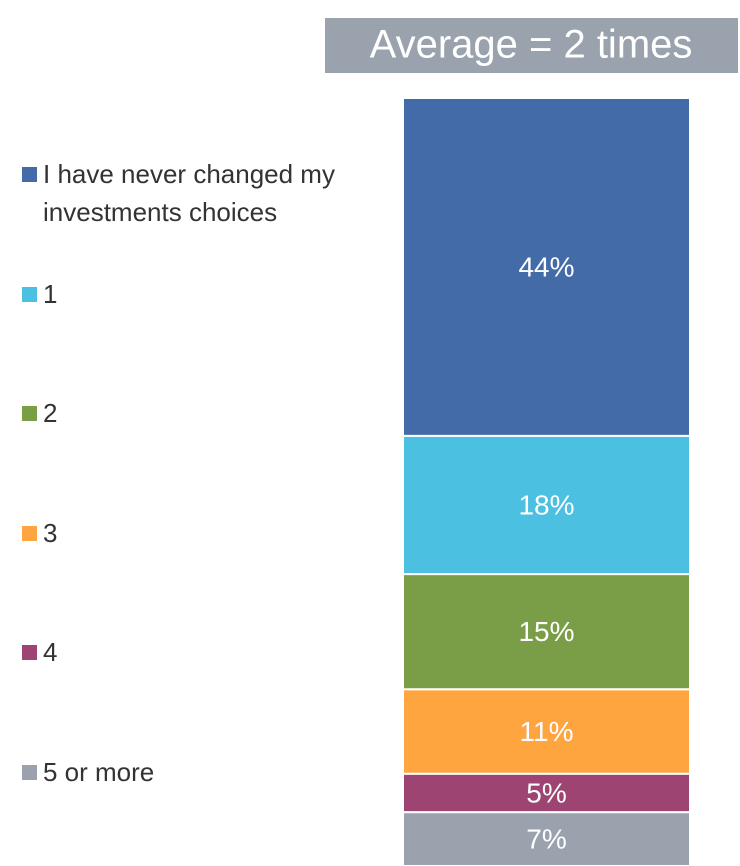 Image resolution: width=740 pixels, height=866 pixels. Describe the element at coordinates (192, 413) in the screenshot. I see `legend-item: 2` at that location.